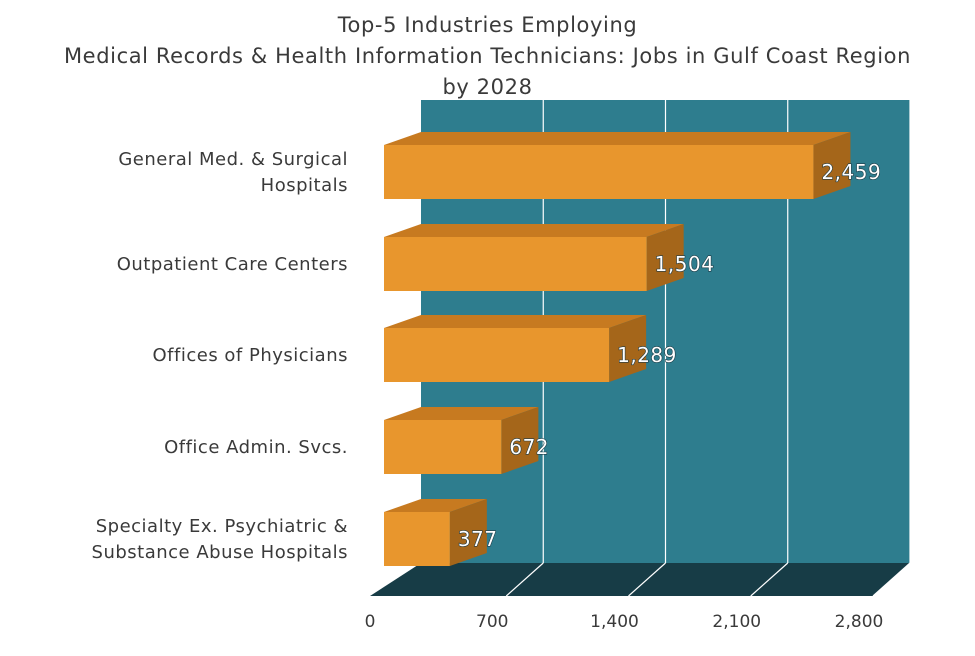  I want to click on chart-title-line-3: by 2028, so click(487, 87).